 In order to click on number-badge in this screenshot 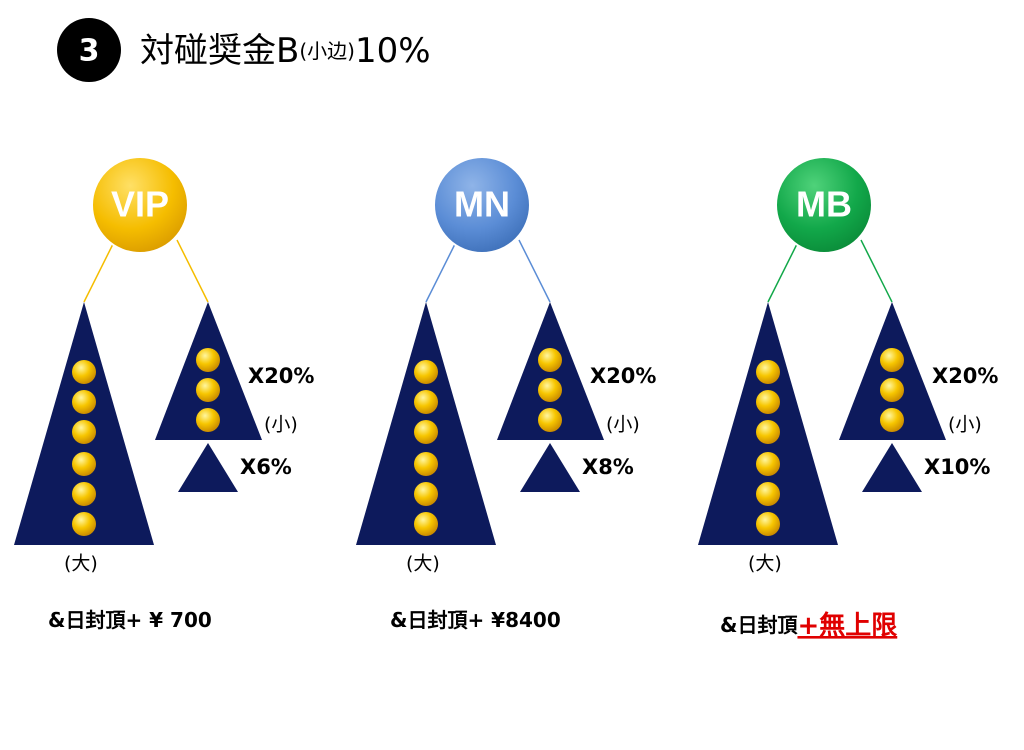, I will do `click(89, 50)`.